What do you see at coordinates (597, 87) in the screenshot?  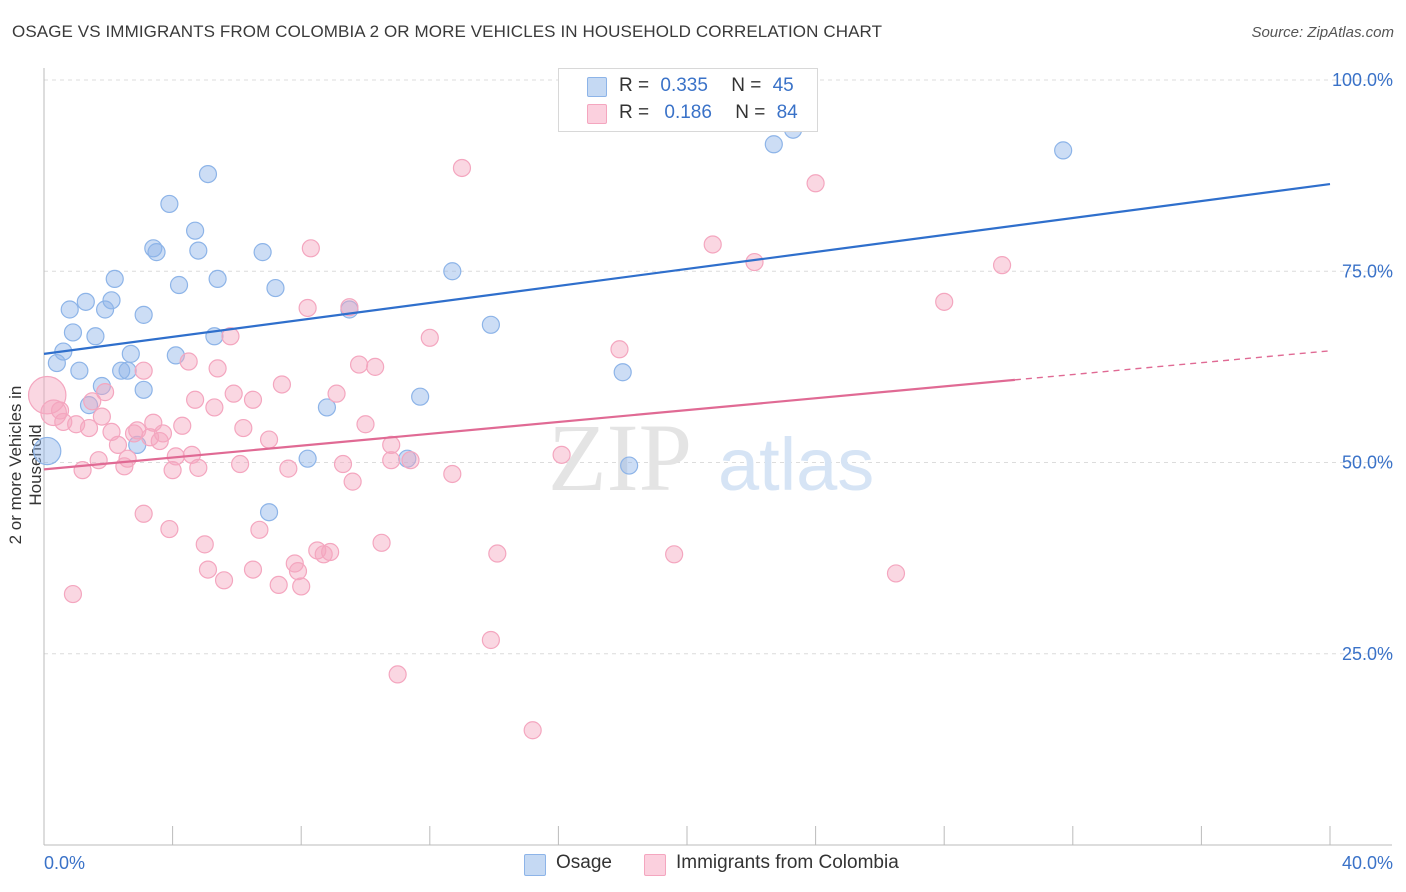 I see `osage-swatch-icon` at bounding box center [597, 87].